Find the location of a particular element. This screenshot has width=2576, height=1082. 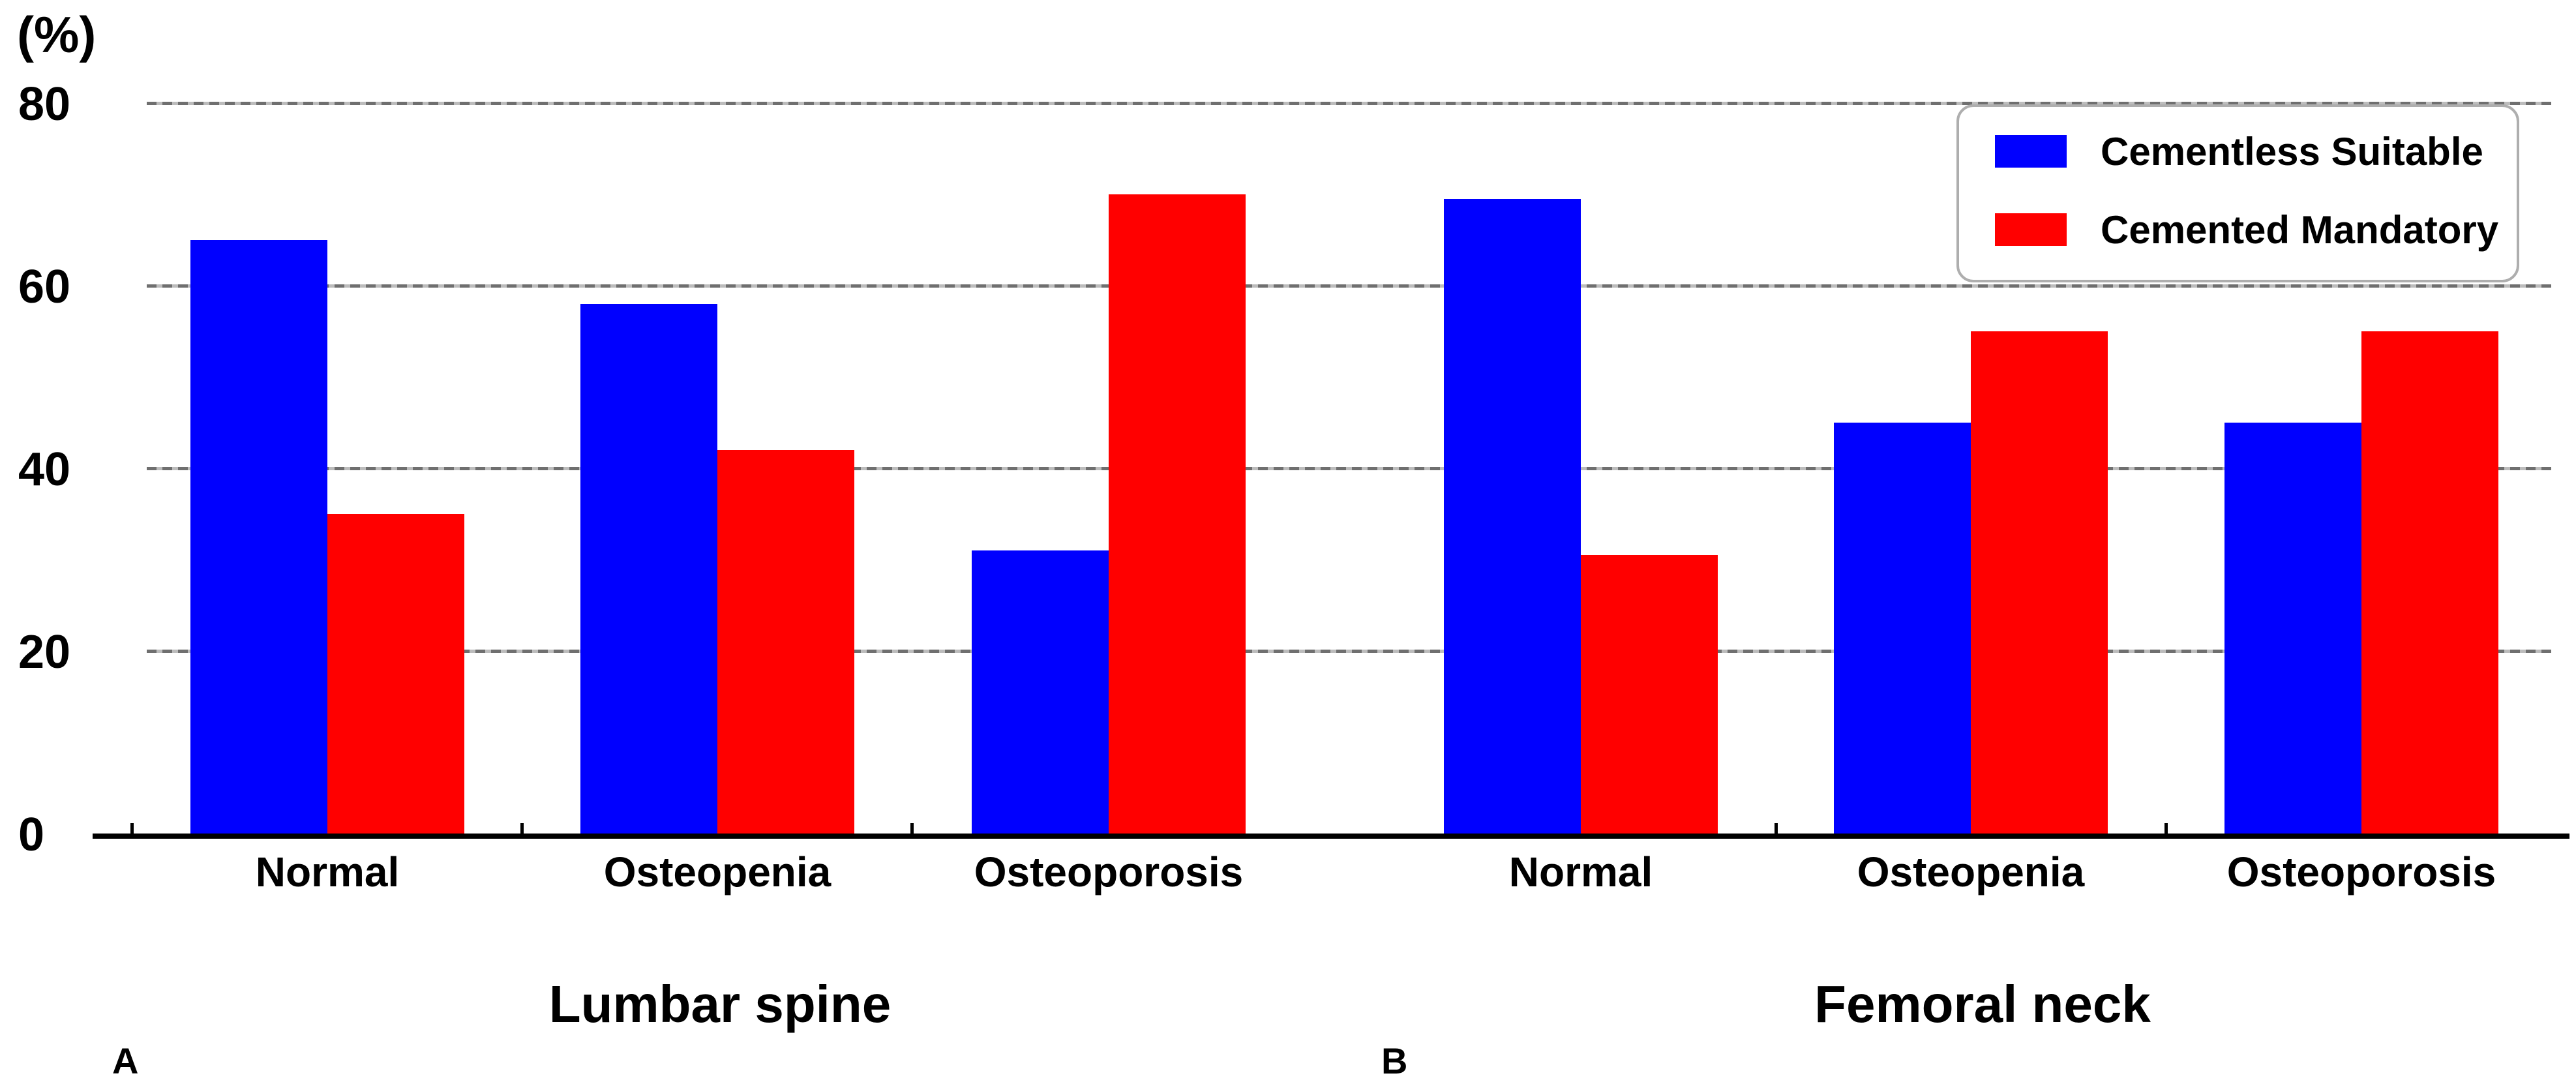

category-label-b-osteoporosis: Osteoporosis is located at coordinates (2361, 872).